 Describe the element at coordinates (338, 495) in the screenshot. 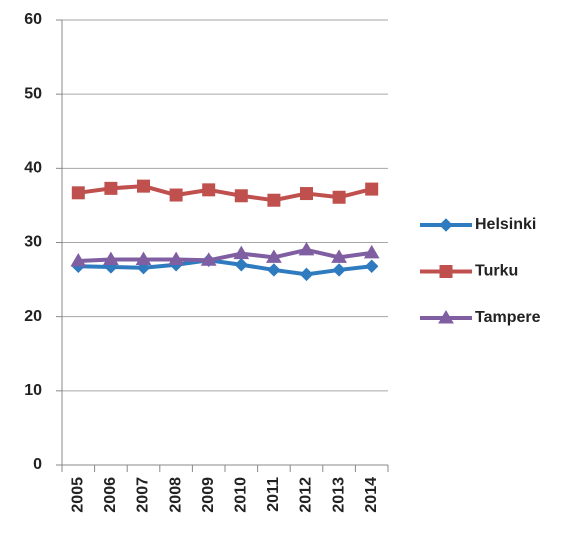

I see `x-tick-label: 2013` at that location.